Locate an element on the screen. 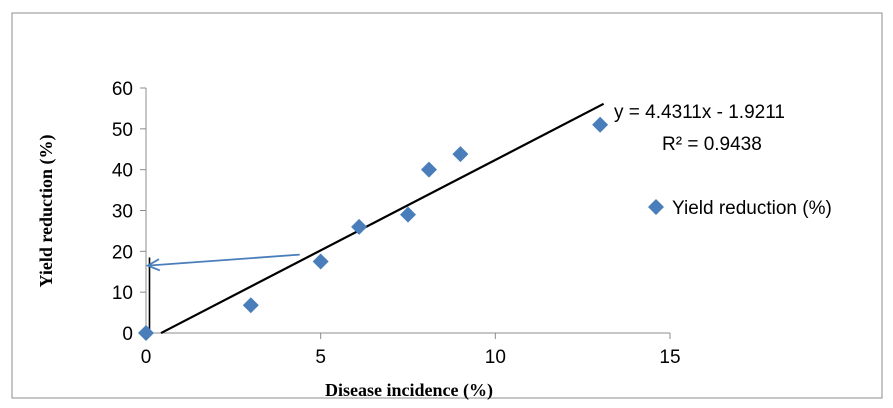  x-tick-label: 0 is located at coordinates (146, 357).